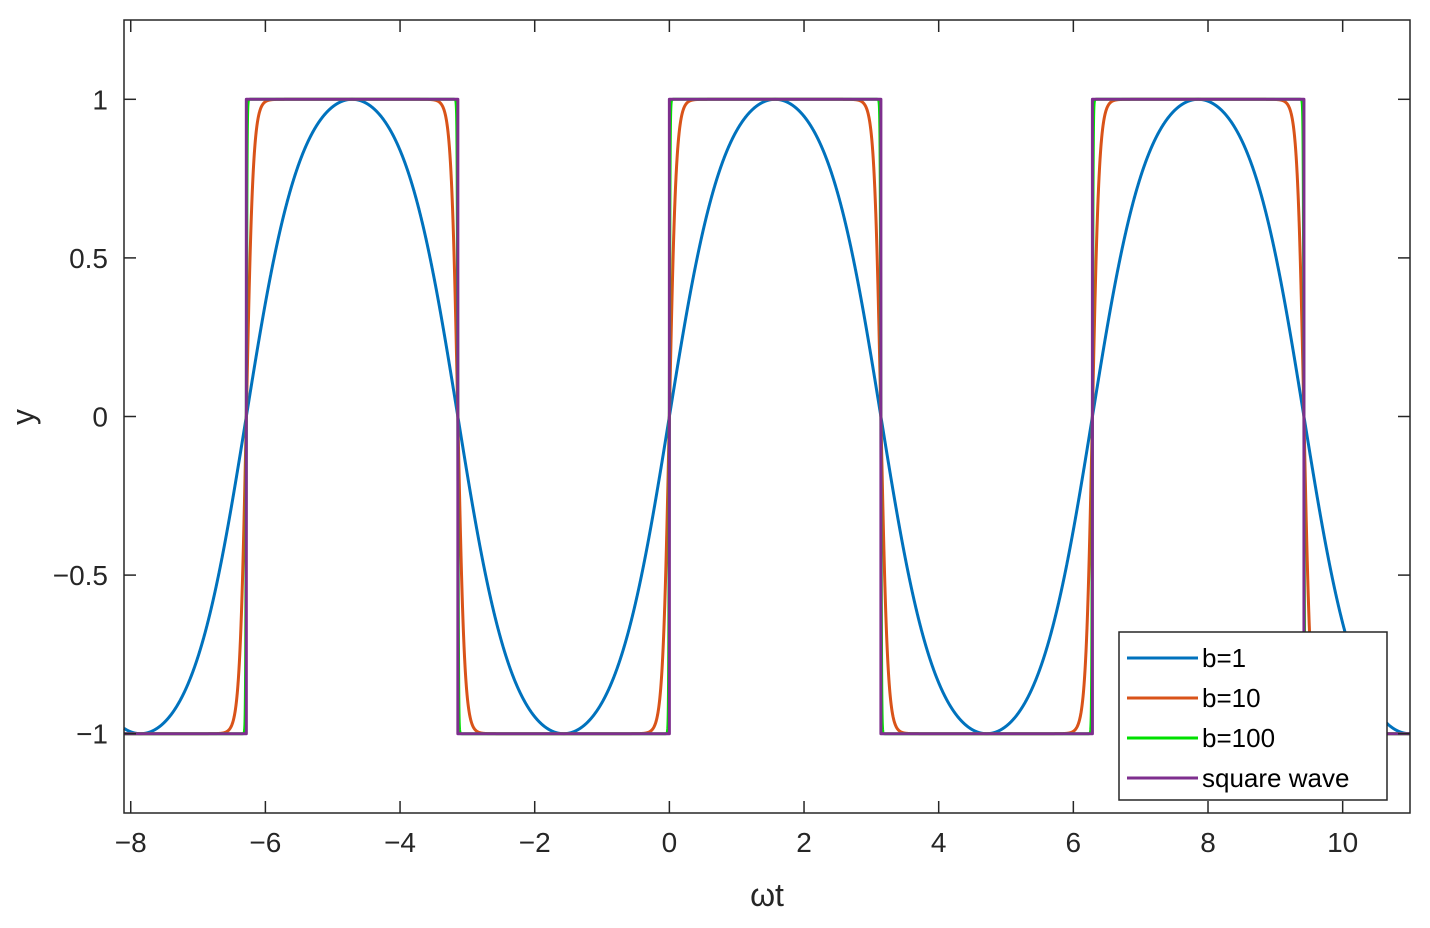  What do you see at coordinates (400, 842) in the screenshot?
I see `x-tick-label: −4` at bounding box center [400, 842].